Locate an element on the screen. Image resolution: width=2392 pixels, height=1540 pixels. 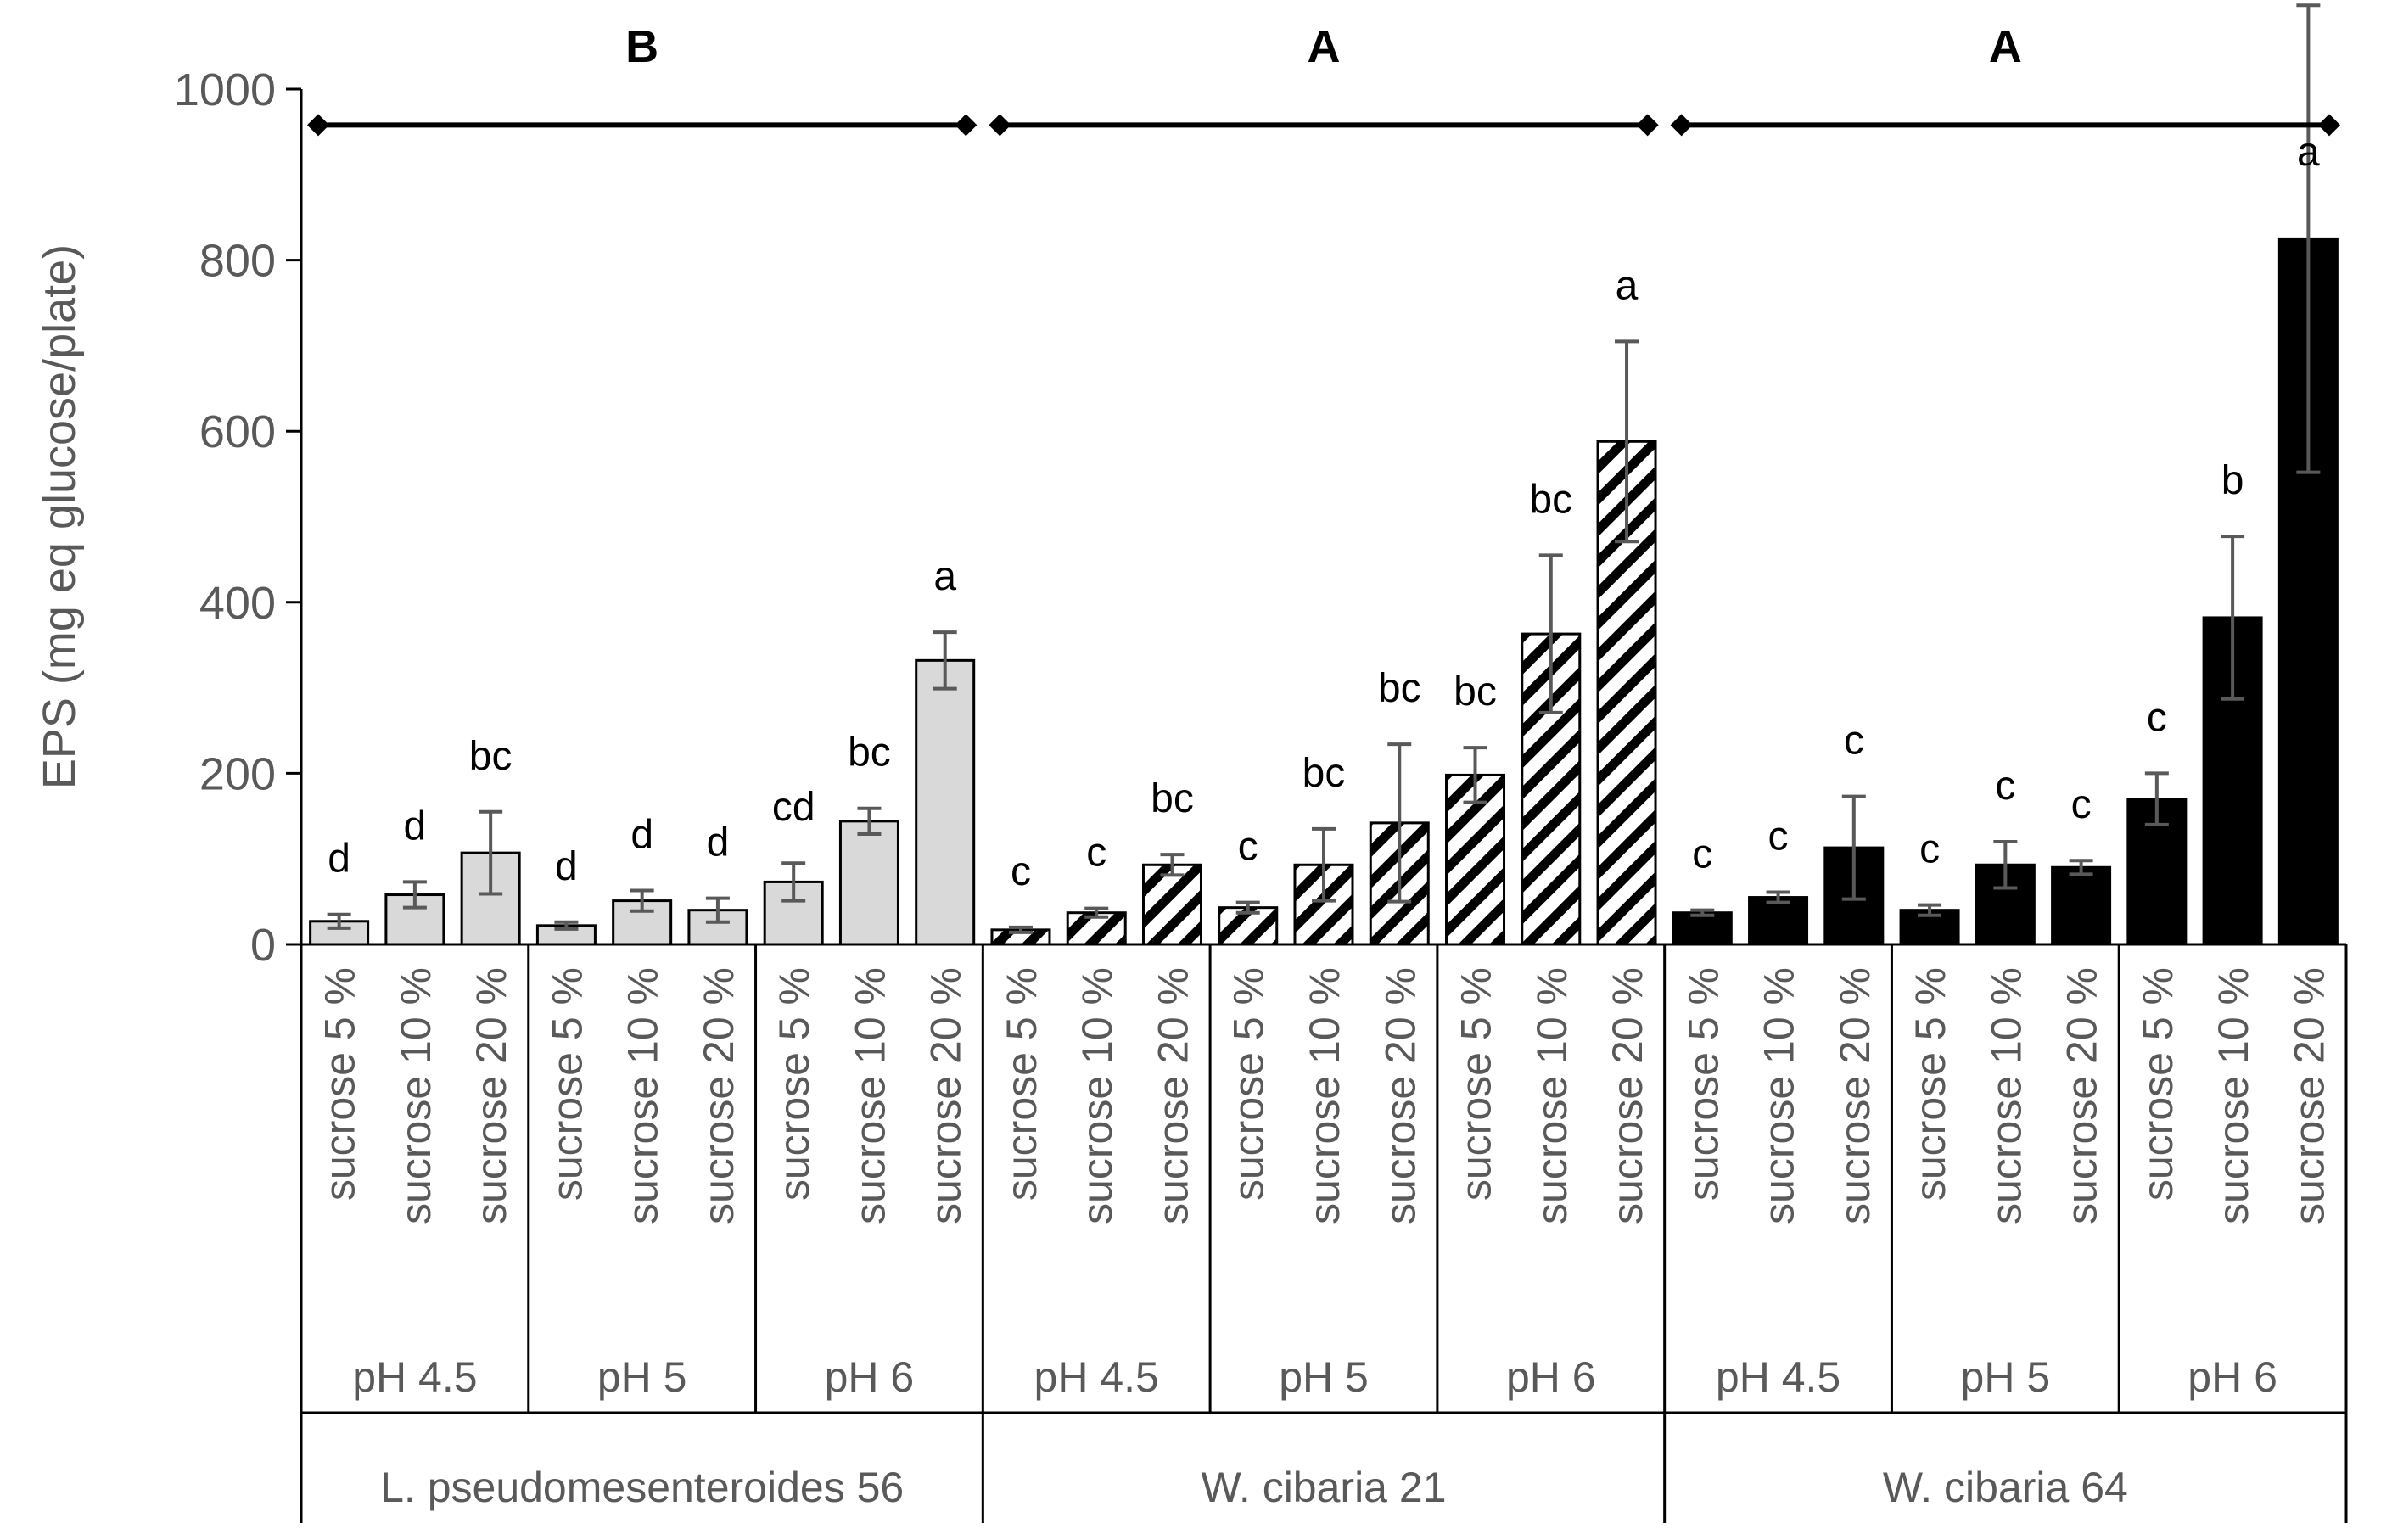
y-tick-label: 200 is located at coordinates (237, 773).